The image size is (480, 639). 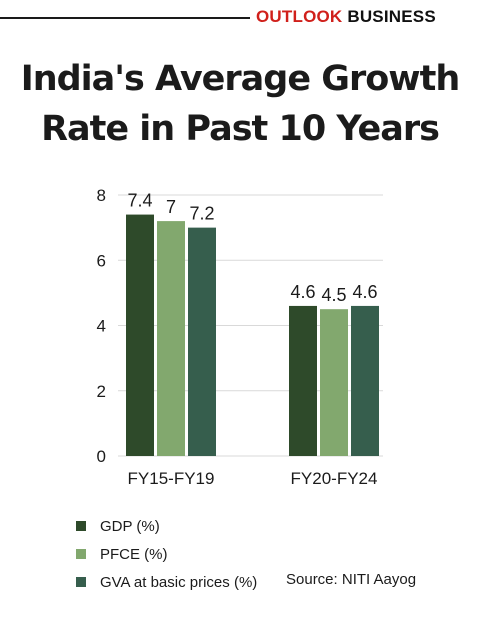 What do you see at coordinates (201, 214) in the screenshot?
I see `bar-value-label: 7.2` at bounding box center [201, 214].